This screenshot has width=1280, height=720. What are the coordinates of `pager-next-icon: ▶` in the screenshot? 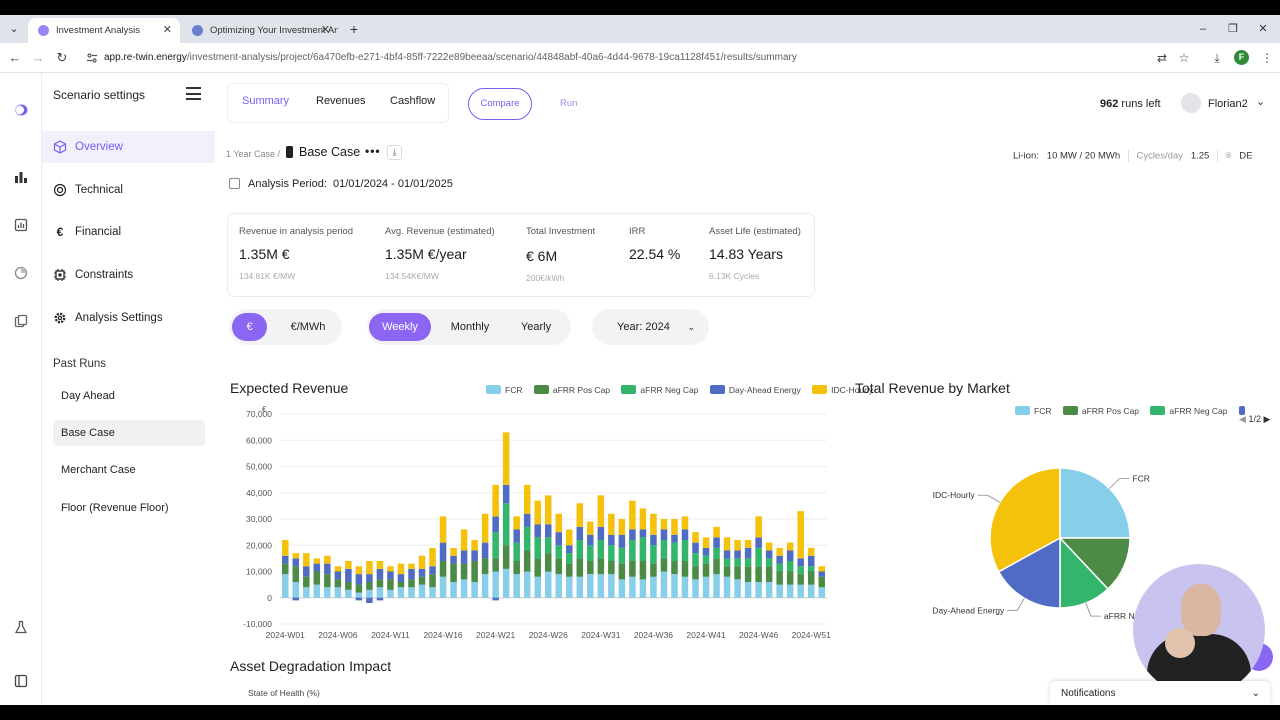 It's located at (1267, 419).